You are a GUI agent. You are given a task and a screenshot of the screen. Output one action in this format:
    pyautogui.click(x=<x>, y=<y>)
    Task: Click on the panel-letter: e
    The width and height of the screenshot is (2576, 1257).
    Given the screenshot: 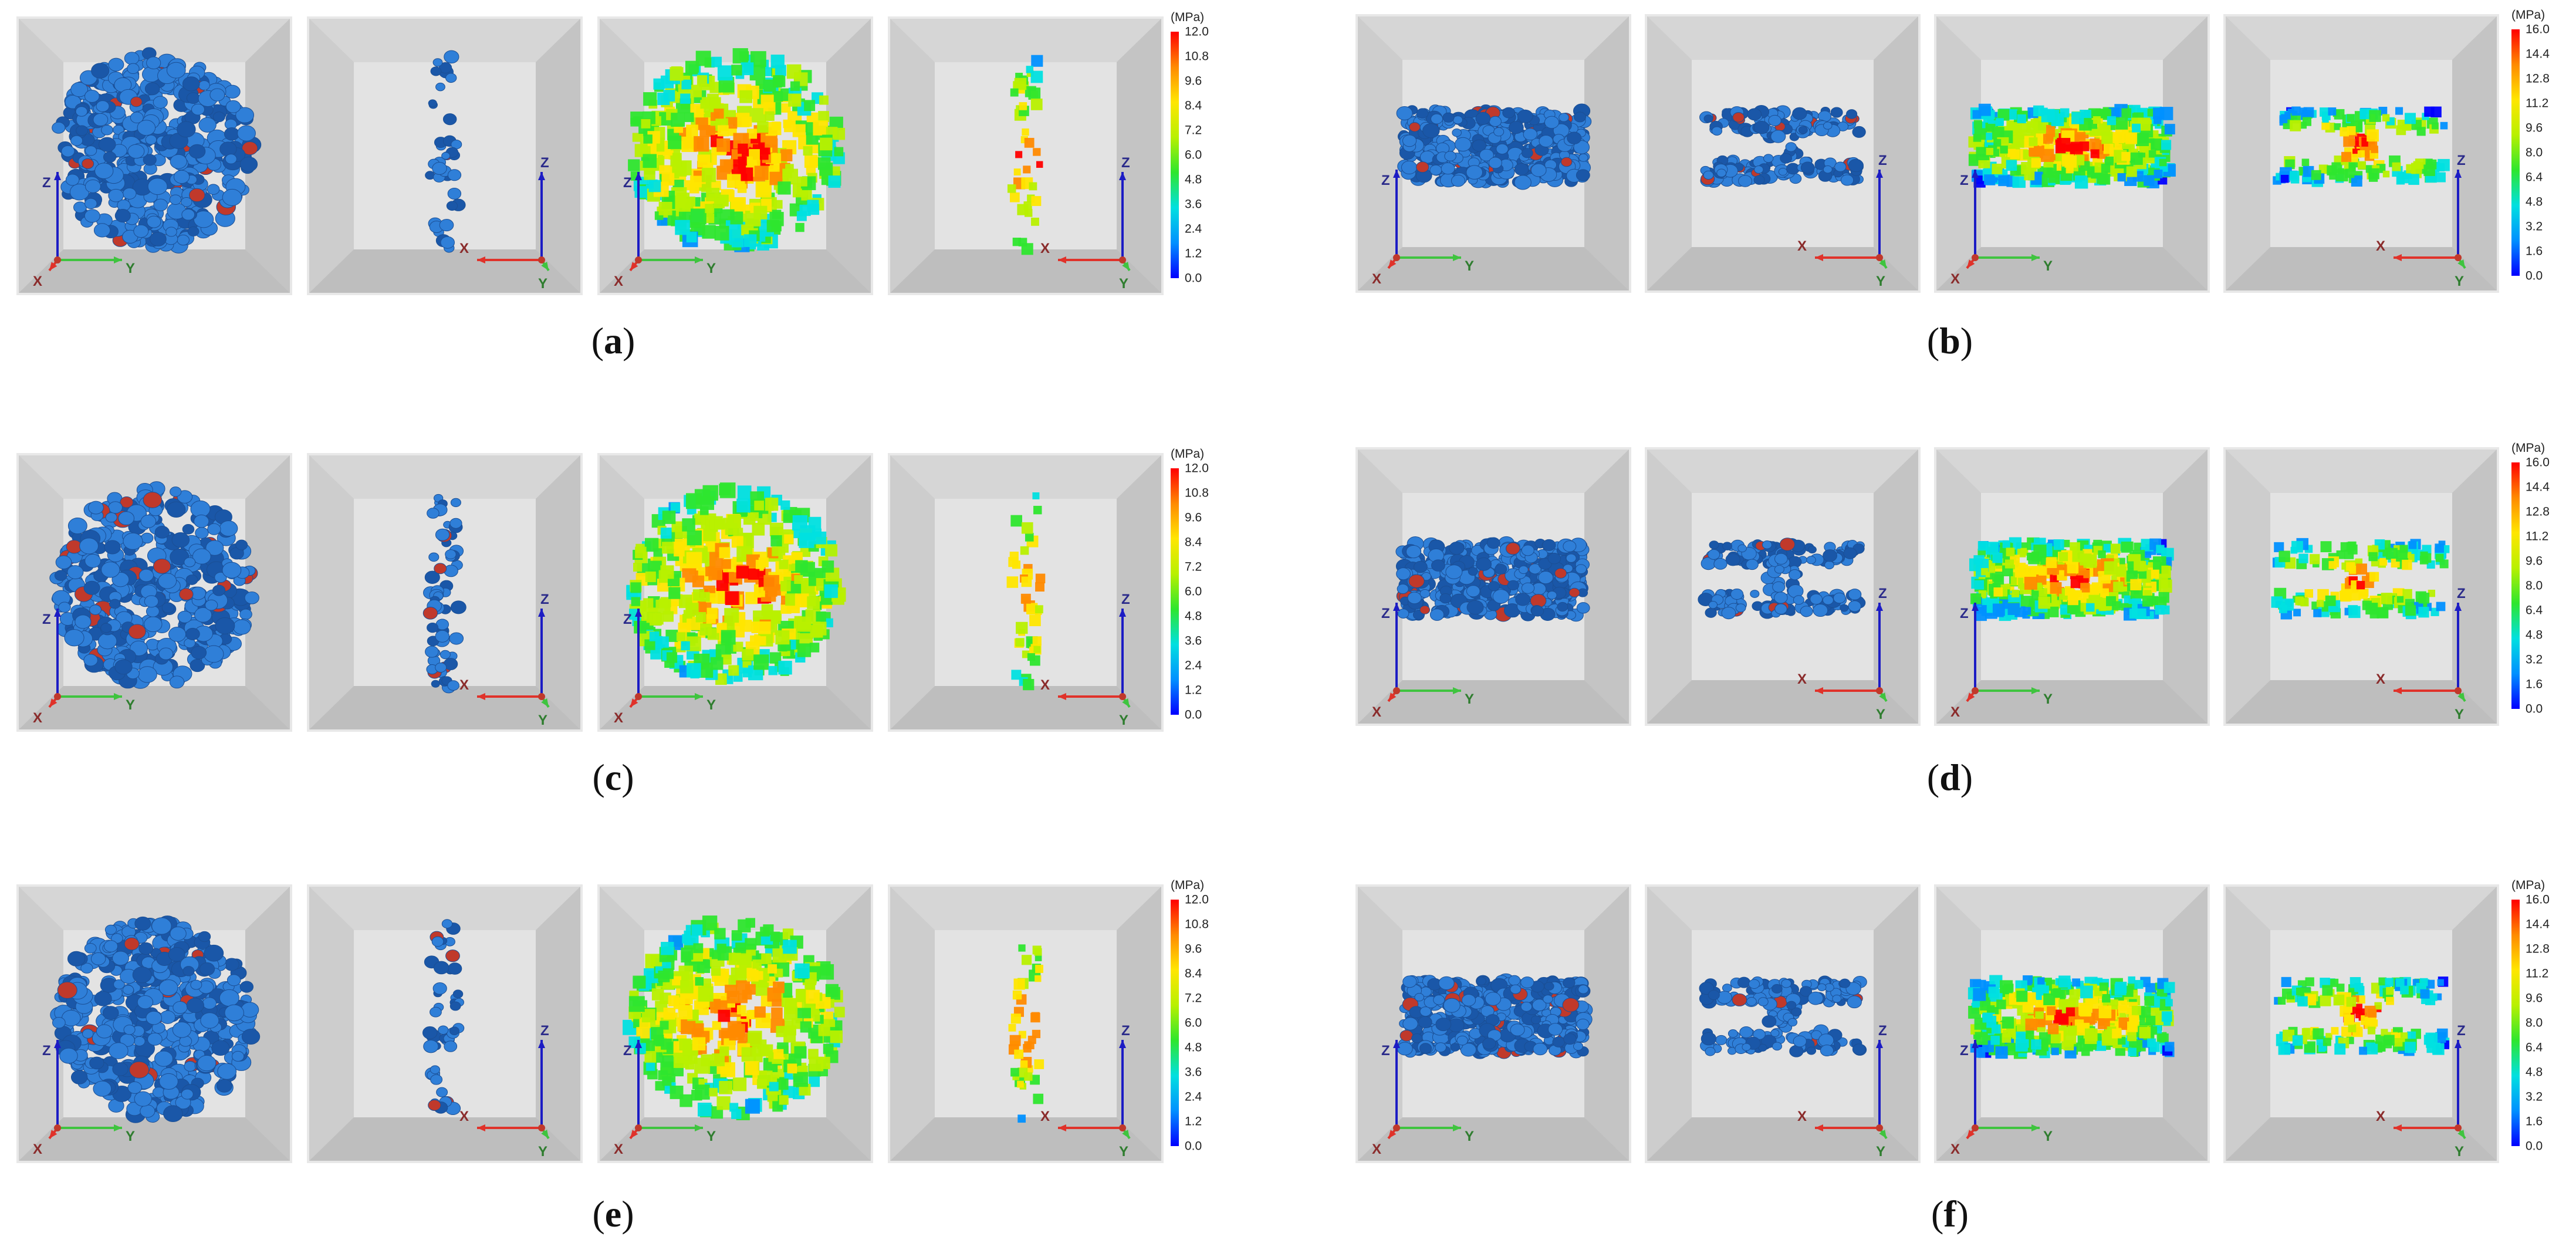 What is the action you would take?
    pyautogui.click(x=613, y=1214)
    